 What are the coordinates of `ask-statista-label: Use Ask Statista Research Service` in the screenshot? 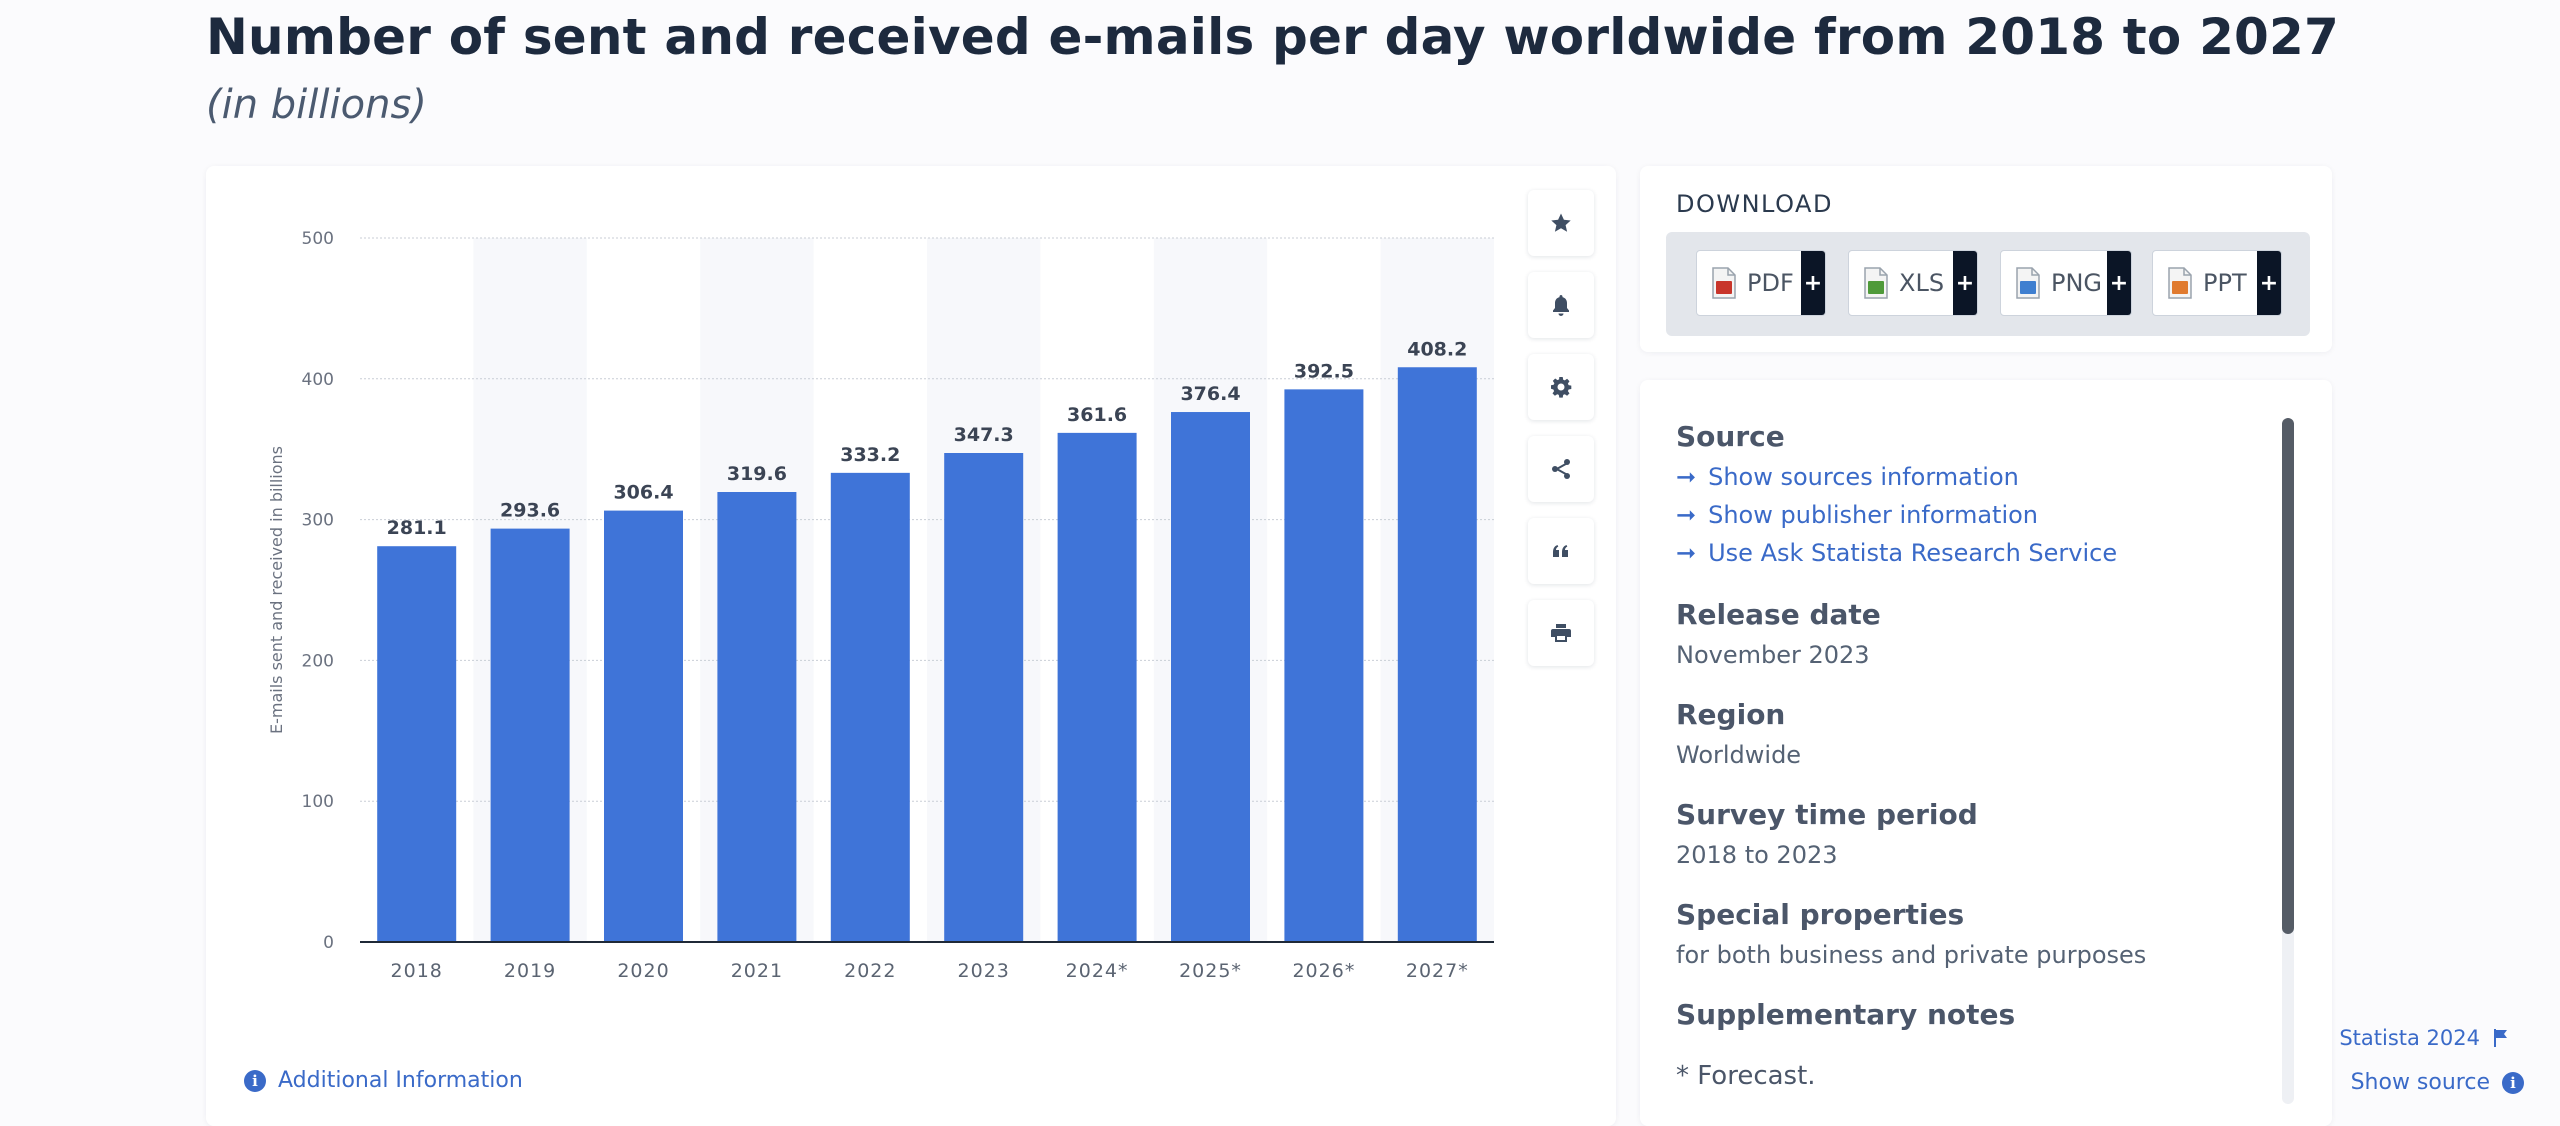 It's located at (1913, 553).